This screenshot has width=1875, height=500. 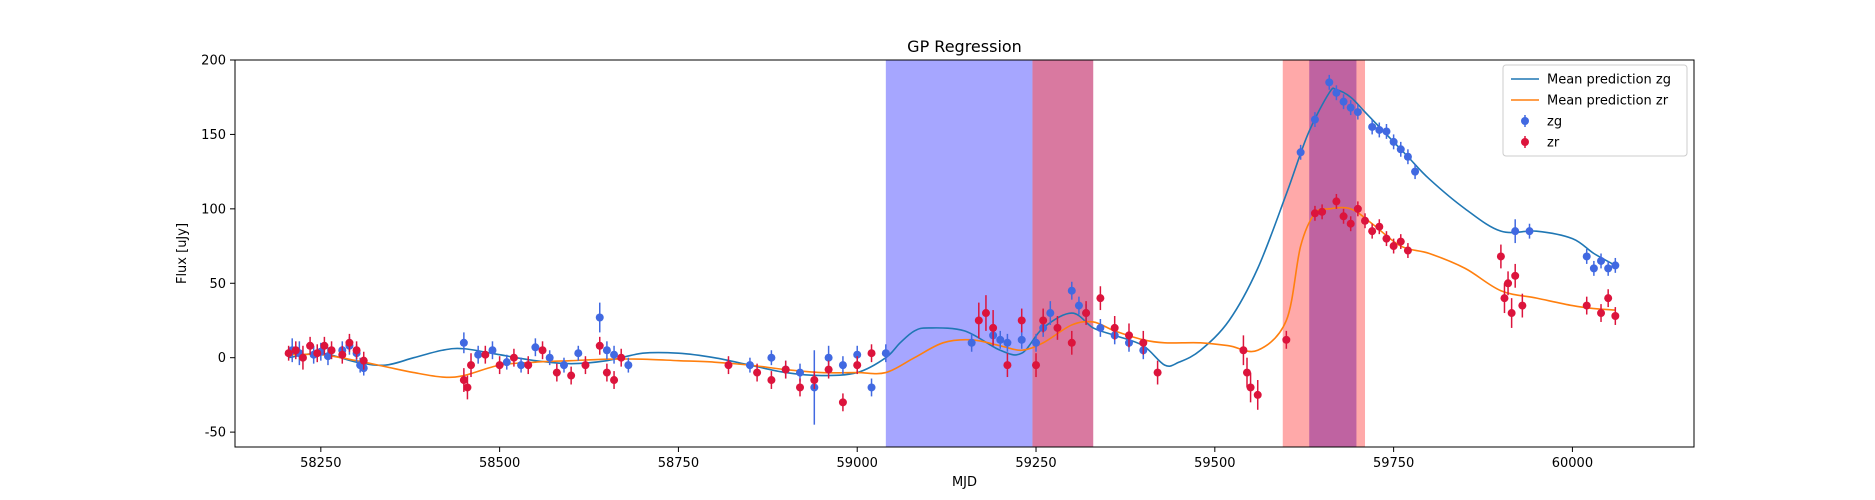 What do you see at coordinates (678, 463) in the screenshot?
I see `x-tick-label: 58750` at bounding box center [678, 463].